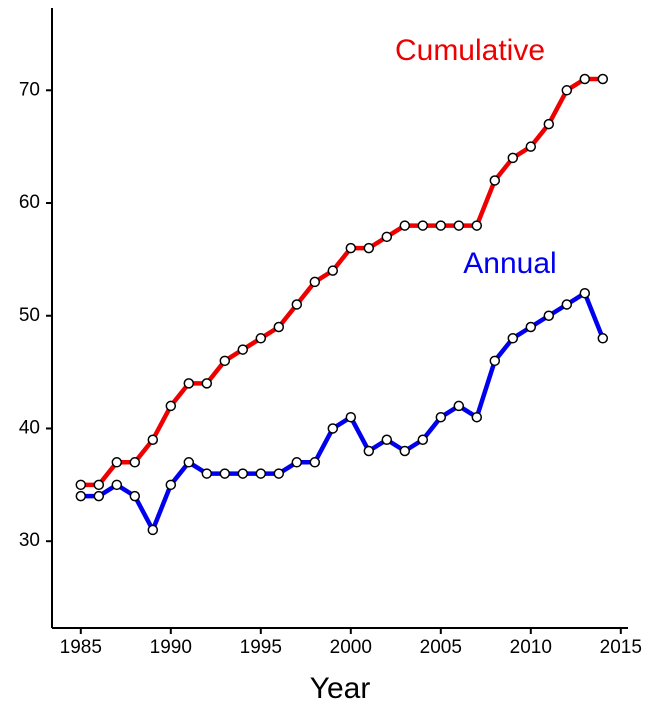 This screenshot has width=653, height=710. I want to click on x-tick-label: 2000, so click(351, 647).